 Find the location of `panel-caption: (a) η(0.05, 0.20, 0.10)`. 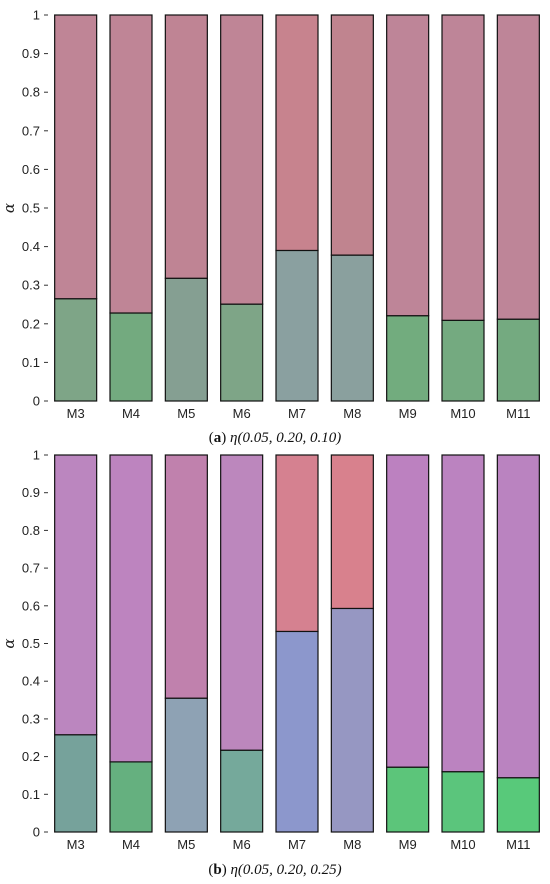

panel-caption: (a) η(0.05, 0.20, 0.10) is located at coordinates (275, 438).